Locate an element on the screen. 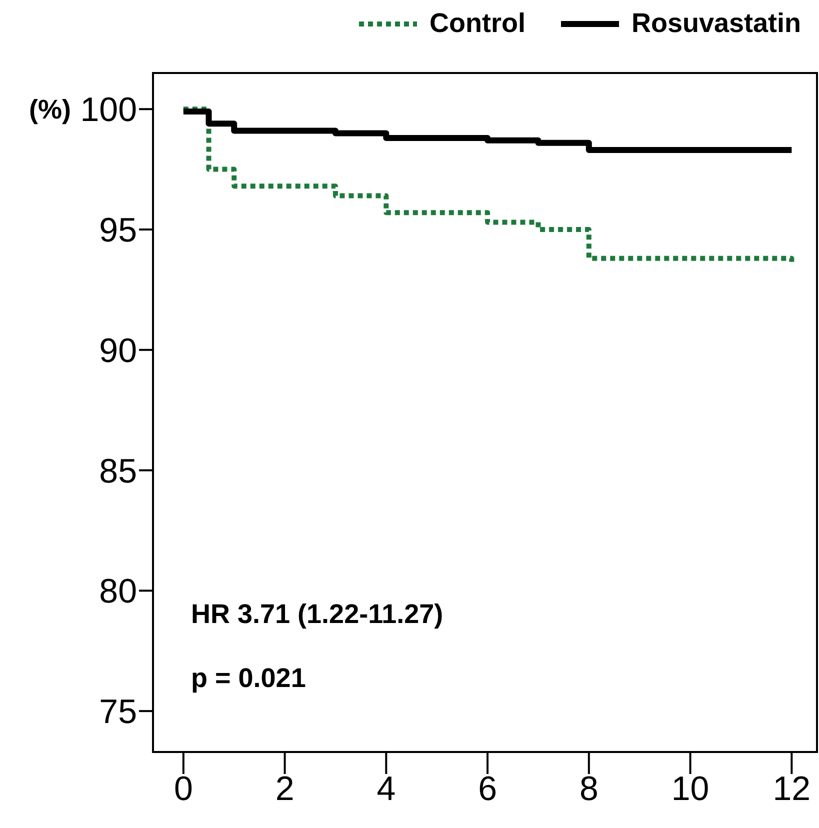  y-tick-label: 85 is located at coordinates (118, 471).